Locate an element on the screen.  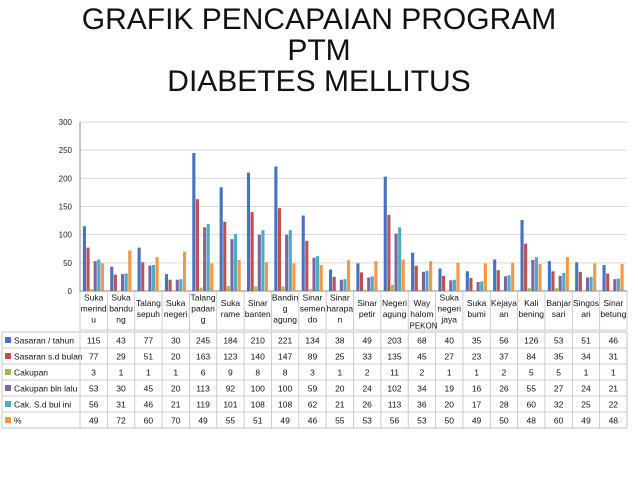
table-cell: 35 is located at coordinates (559, 357).